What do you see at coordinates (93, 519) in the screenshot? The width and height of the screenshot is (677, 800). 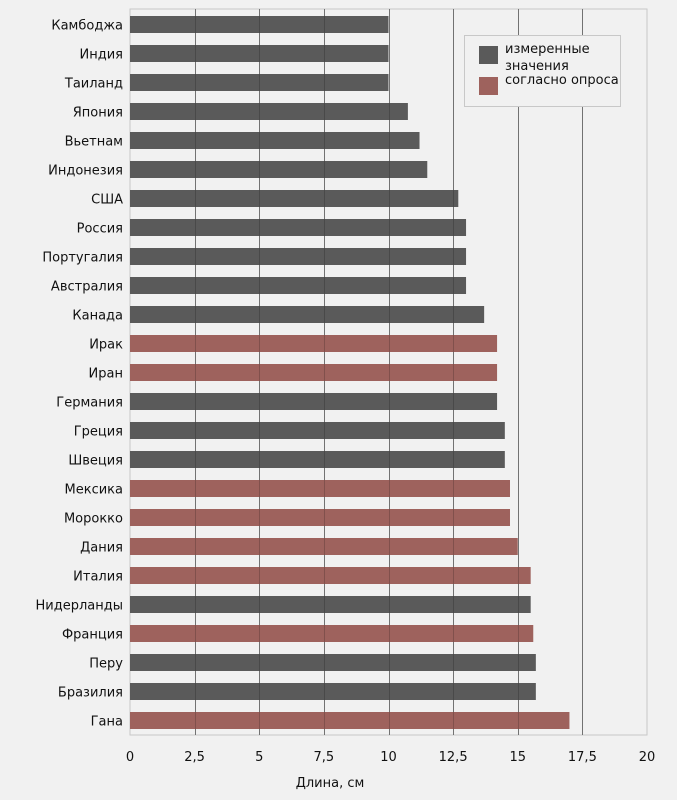 I see `category-label: Морокко` at bounding box center [93, 519].